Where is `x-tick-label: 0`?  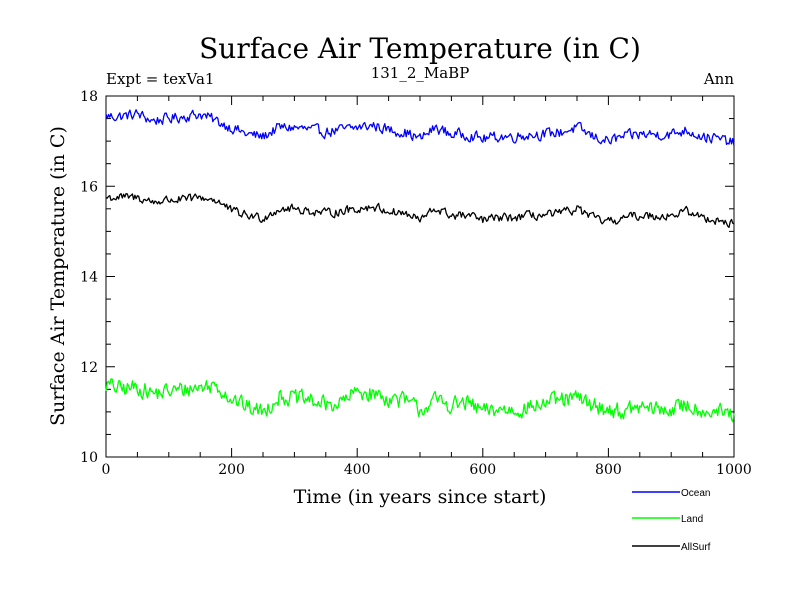 x-tick-label: 0 is located at coordinates (106, 470).